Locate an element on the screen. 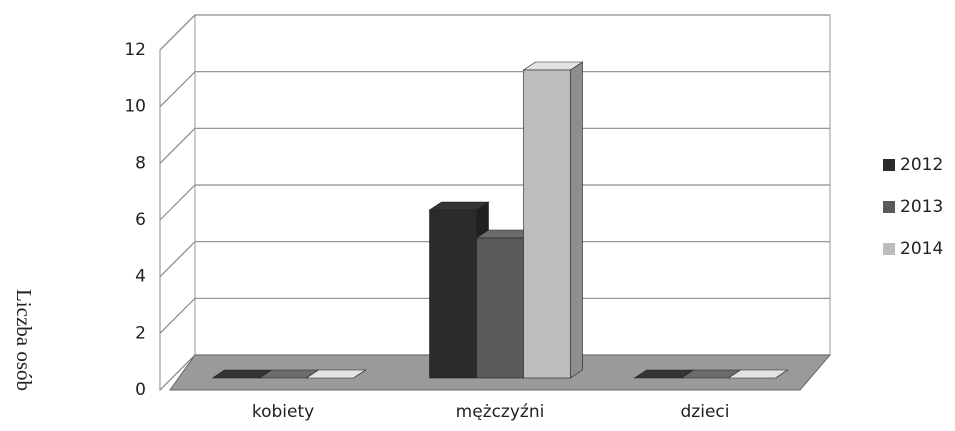  y-tick-label: 0 is located at coordinates (140, 390).